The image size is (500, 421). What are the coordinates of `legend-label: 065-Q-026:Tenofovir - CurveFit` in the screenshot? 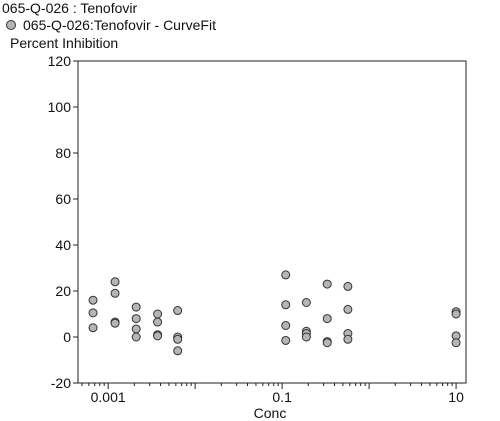 It's located at (119, 25).